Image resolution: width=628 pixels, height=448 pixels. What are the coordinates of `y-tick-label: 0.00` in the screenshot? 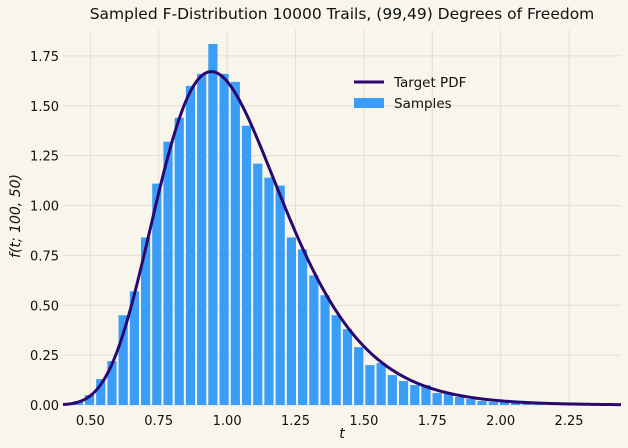 It's located at (44, 406).